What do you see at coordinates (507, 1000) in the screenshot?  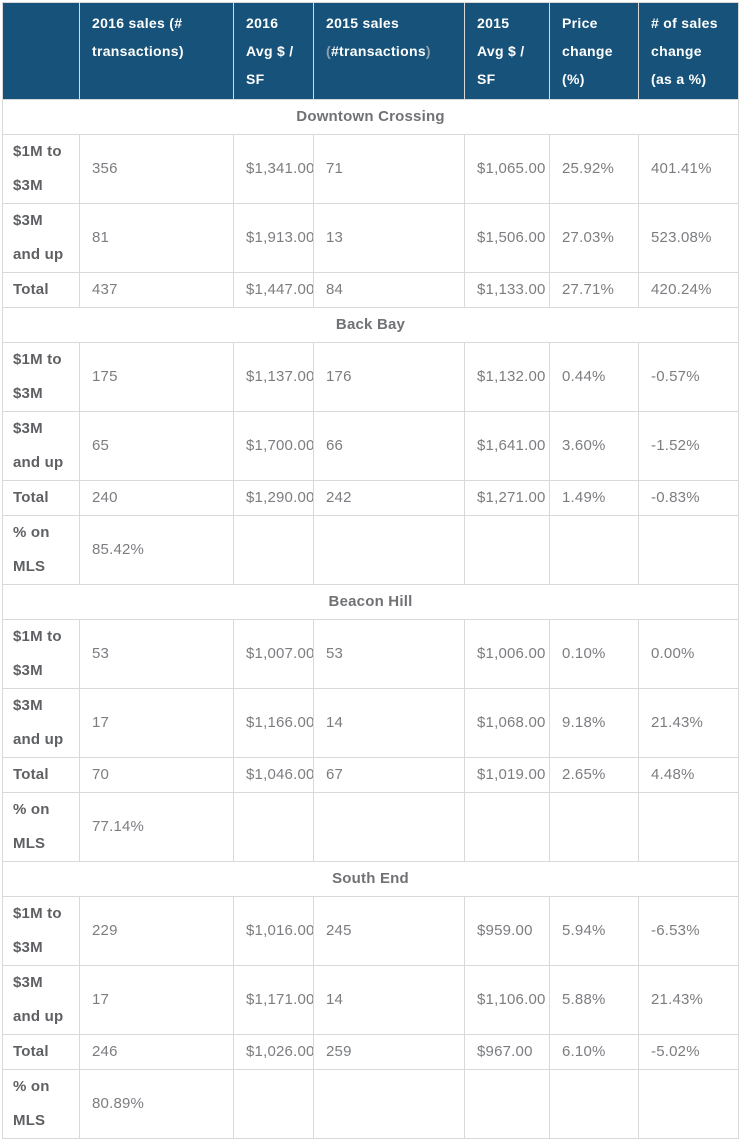 I see `cell-2015-avg-sf: $1,106.00` at bounding box center [507, 1000].